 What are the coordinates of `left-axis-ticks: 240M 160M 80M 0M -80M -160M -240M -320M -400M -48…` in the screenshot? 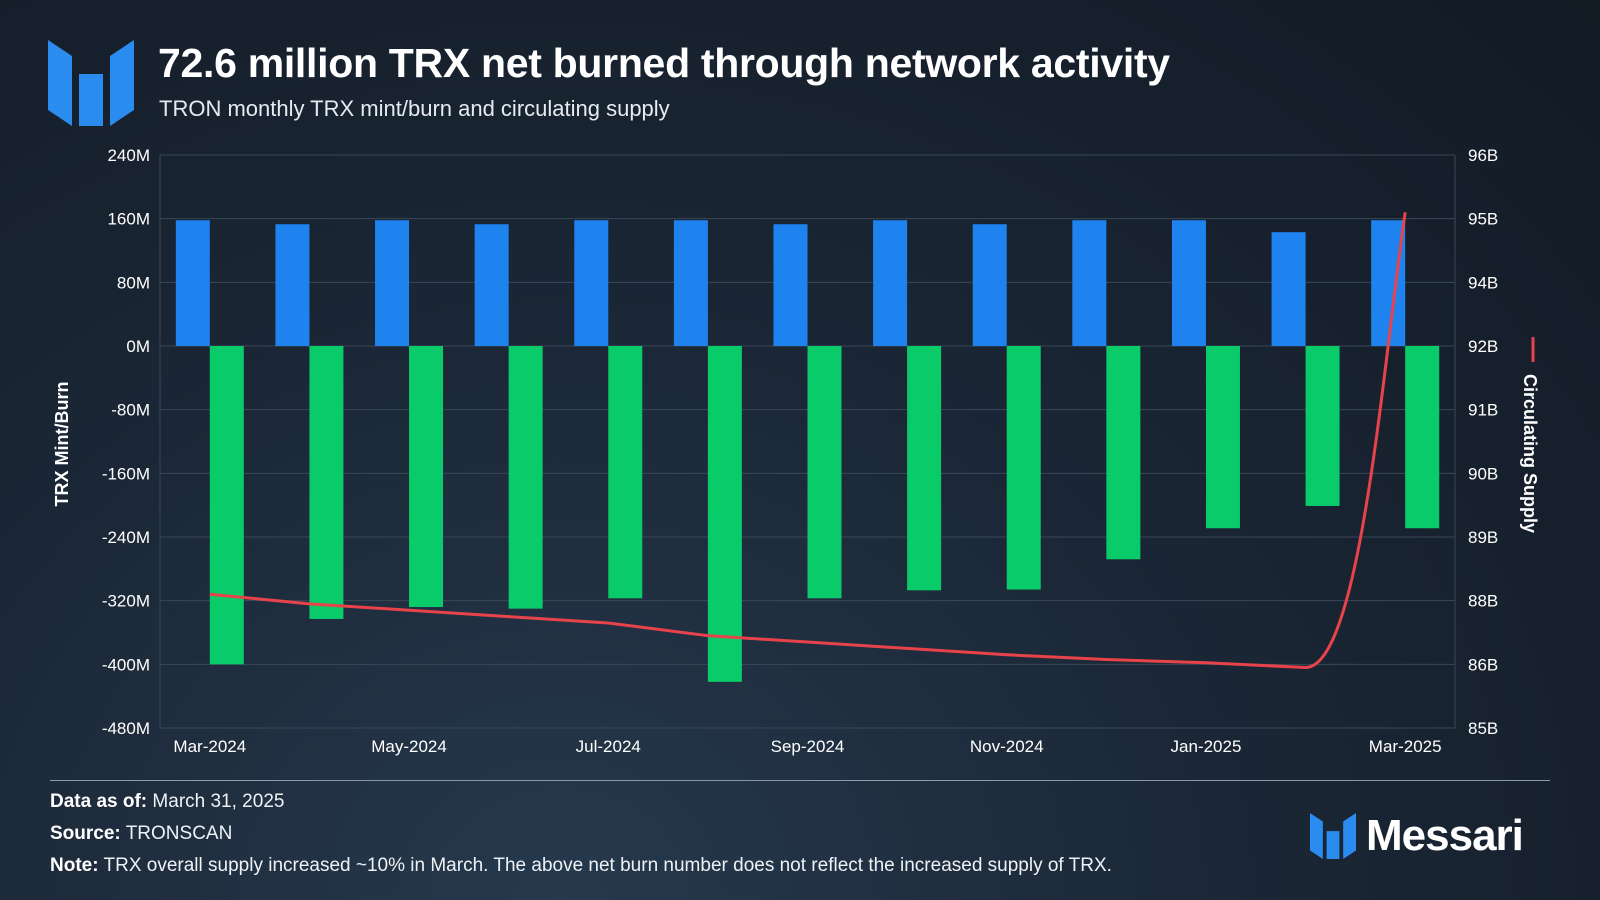 It's located at (126, 442).